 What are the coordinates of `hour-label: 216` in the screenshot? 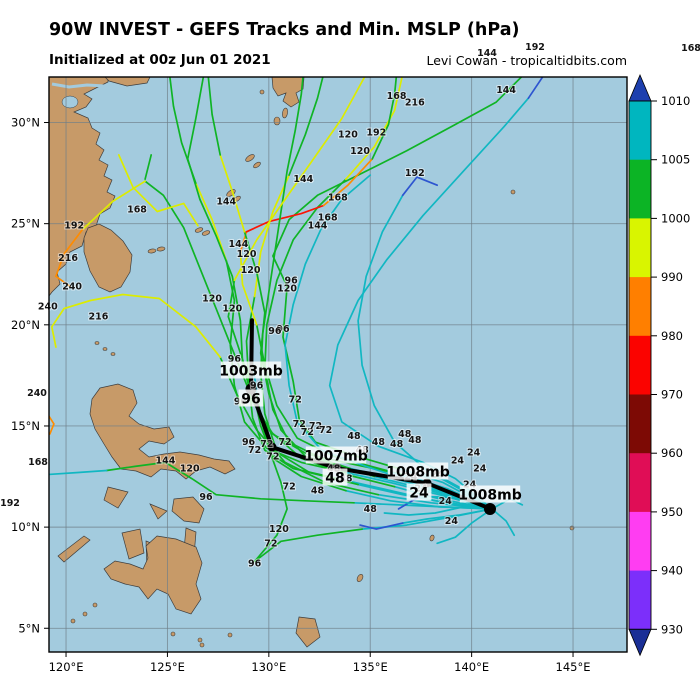 It's located at (415, 102).